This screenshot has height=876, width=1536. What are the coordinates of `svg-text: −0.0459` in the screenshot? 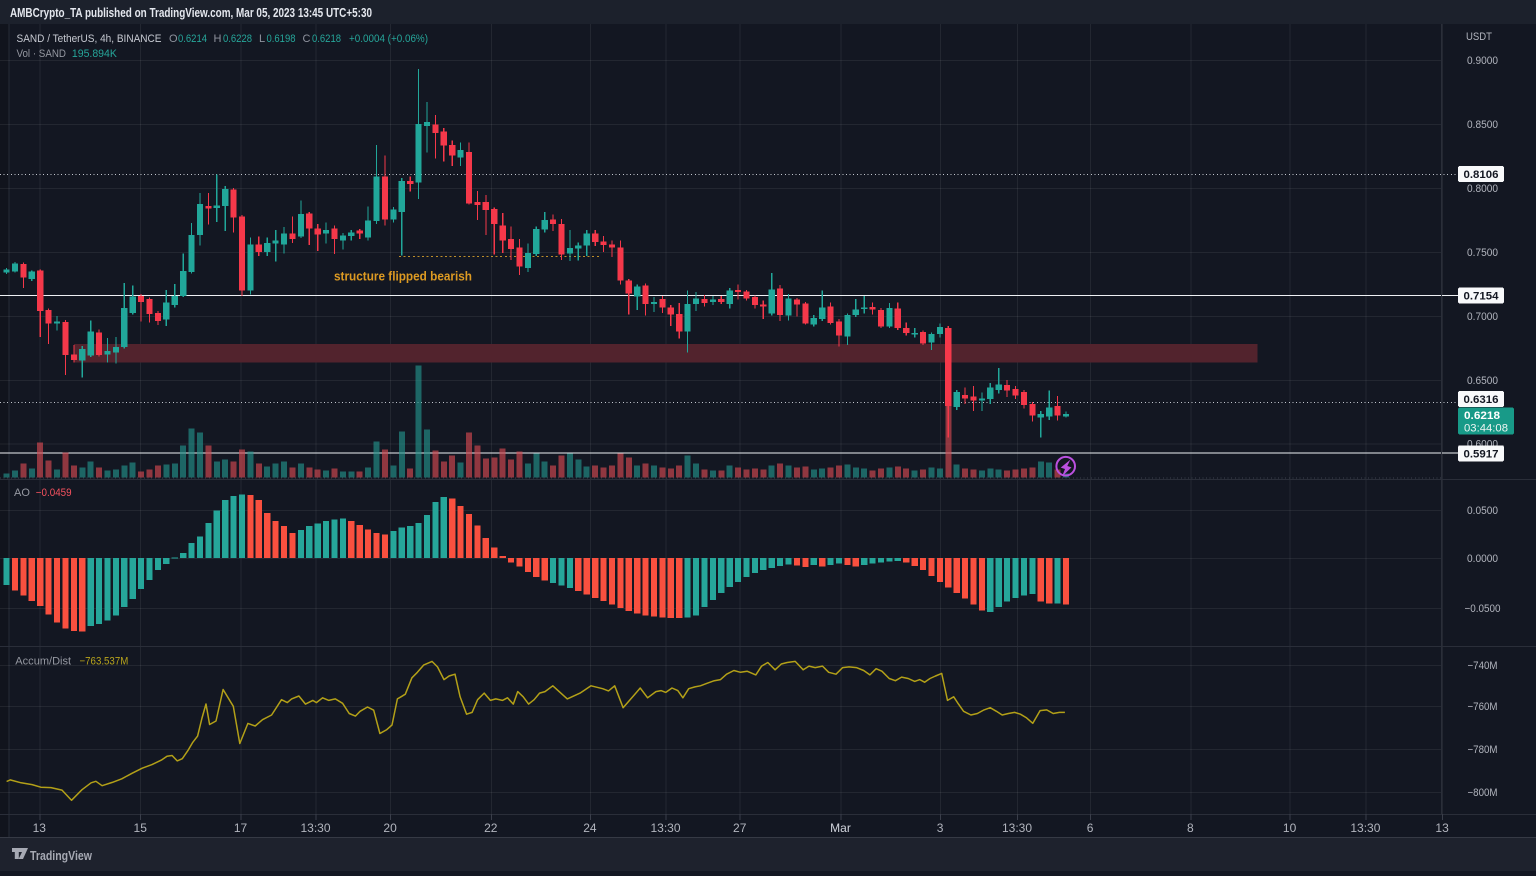 It's located at (54, 493).